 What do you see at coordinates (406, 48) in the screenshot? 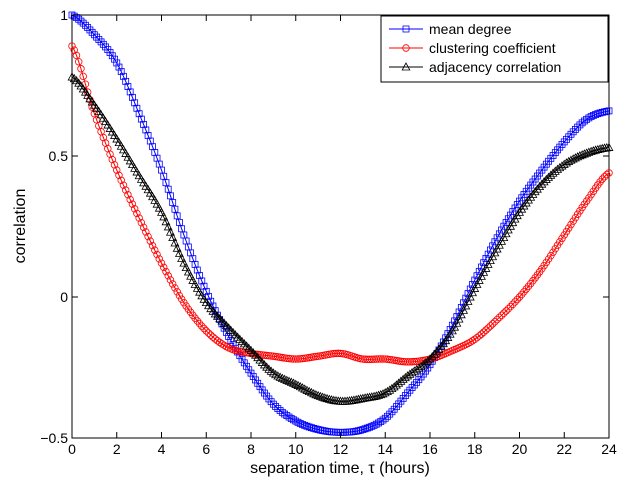
I see `legend-marker-clustering-coefficient` at bounding box center [406, 48].